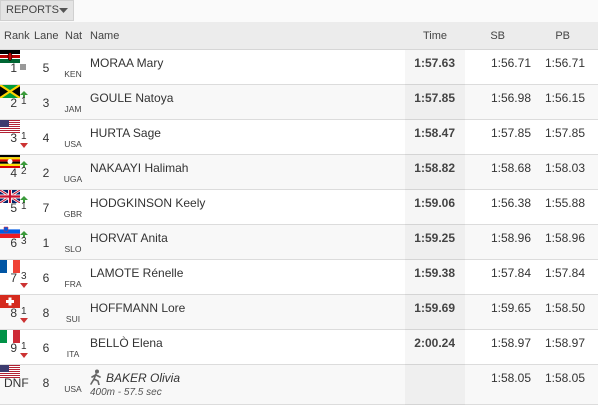 Image resolution: width=598 pixels, height=405 pixels. Describe the element at coordinates (143, 378) in the screenshot. I see `athlete-name: BAKER Olivia` at that location.